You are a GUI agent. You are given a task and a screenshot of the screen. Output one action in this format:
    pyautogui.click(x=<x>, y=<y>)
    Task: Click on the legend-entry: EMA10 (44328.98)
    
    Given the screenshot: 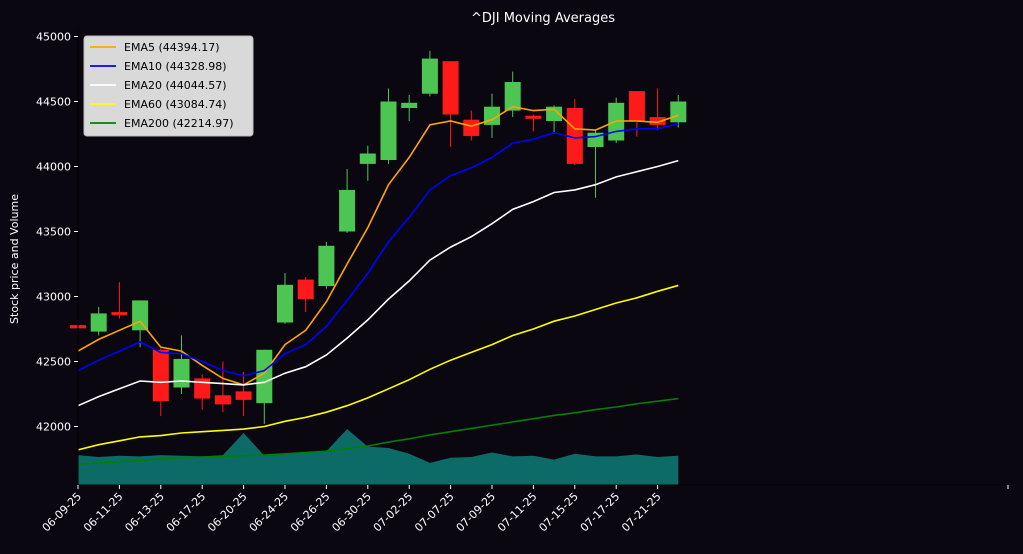 What is the action you would take?
    pyautogui.click(x=175, y=66)
    